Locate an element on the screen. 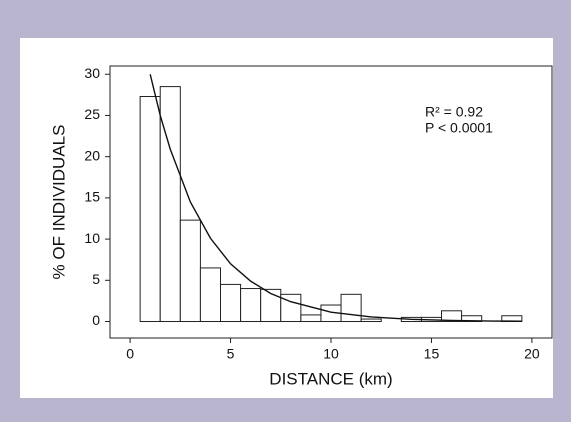  y-tick-label: 5 is located at coordinates (96, 279).